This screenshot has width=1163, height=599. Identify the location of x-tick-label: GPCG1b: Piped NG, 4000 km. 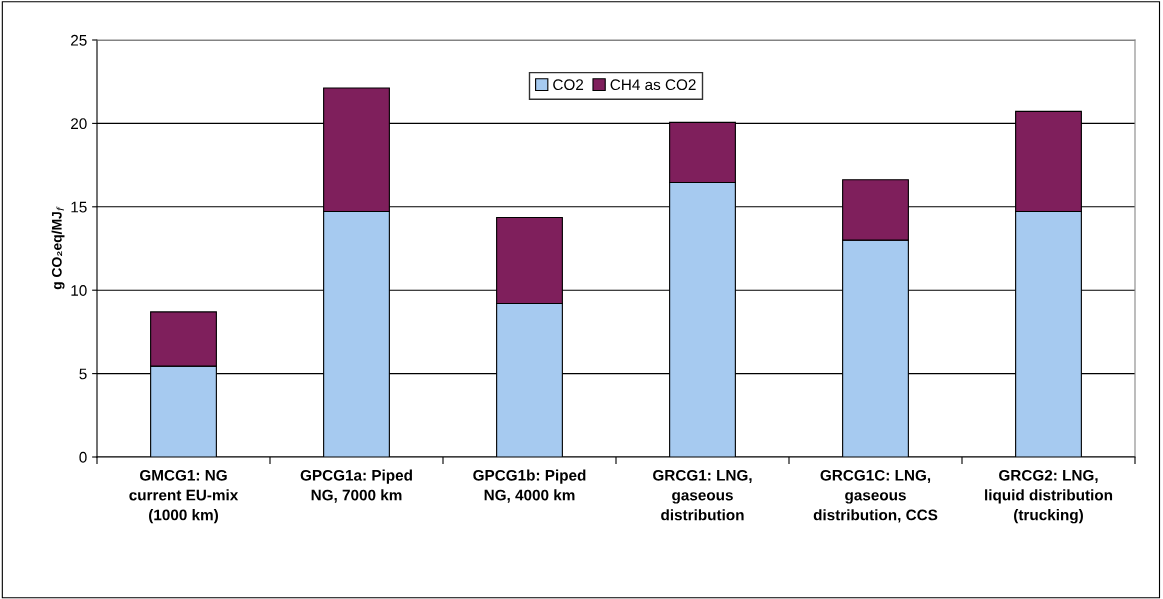
(529, 486).